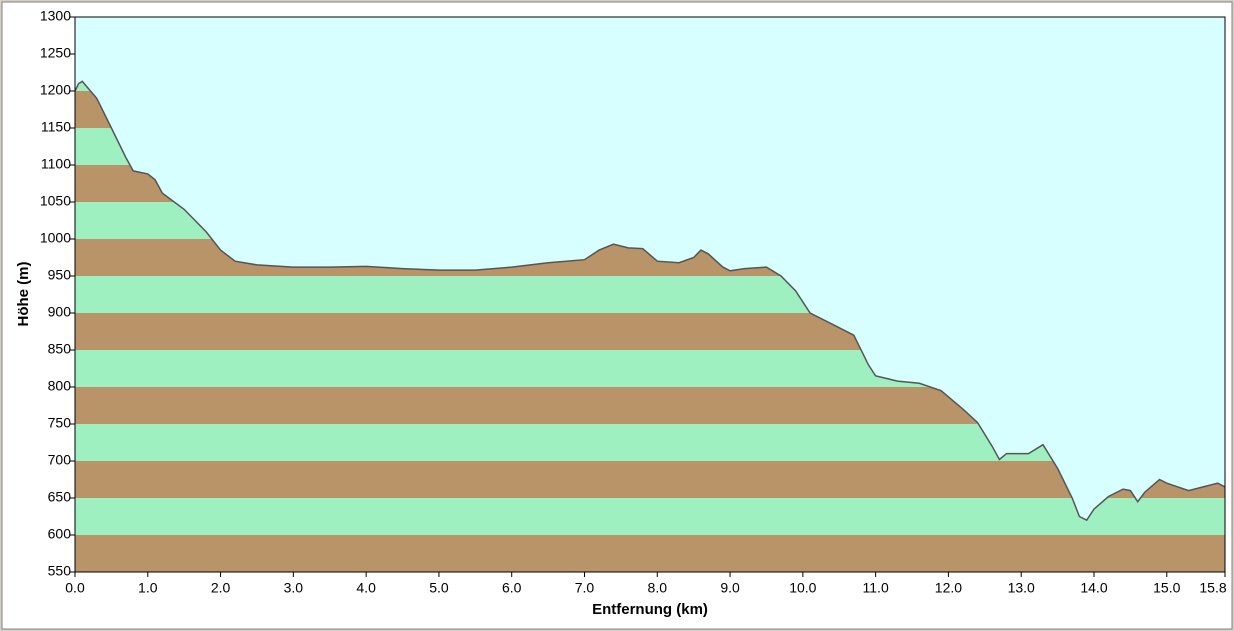 This screenshot has width=1234, height=631. I want to click on x-tick-label: 6.0, so click(512, 588).